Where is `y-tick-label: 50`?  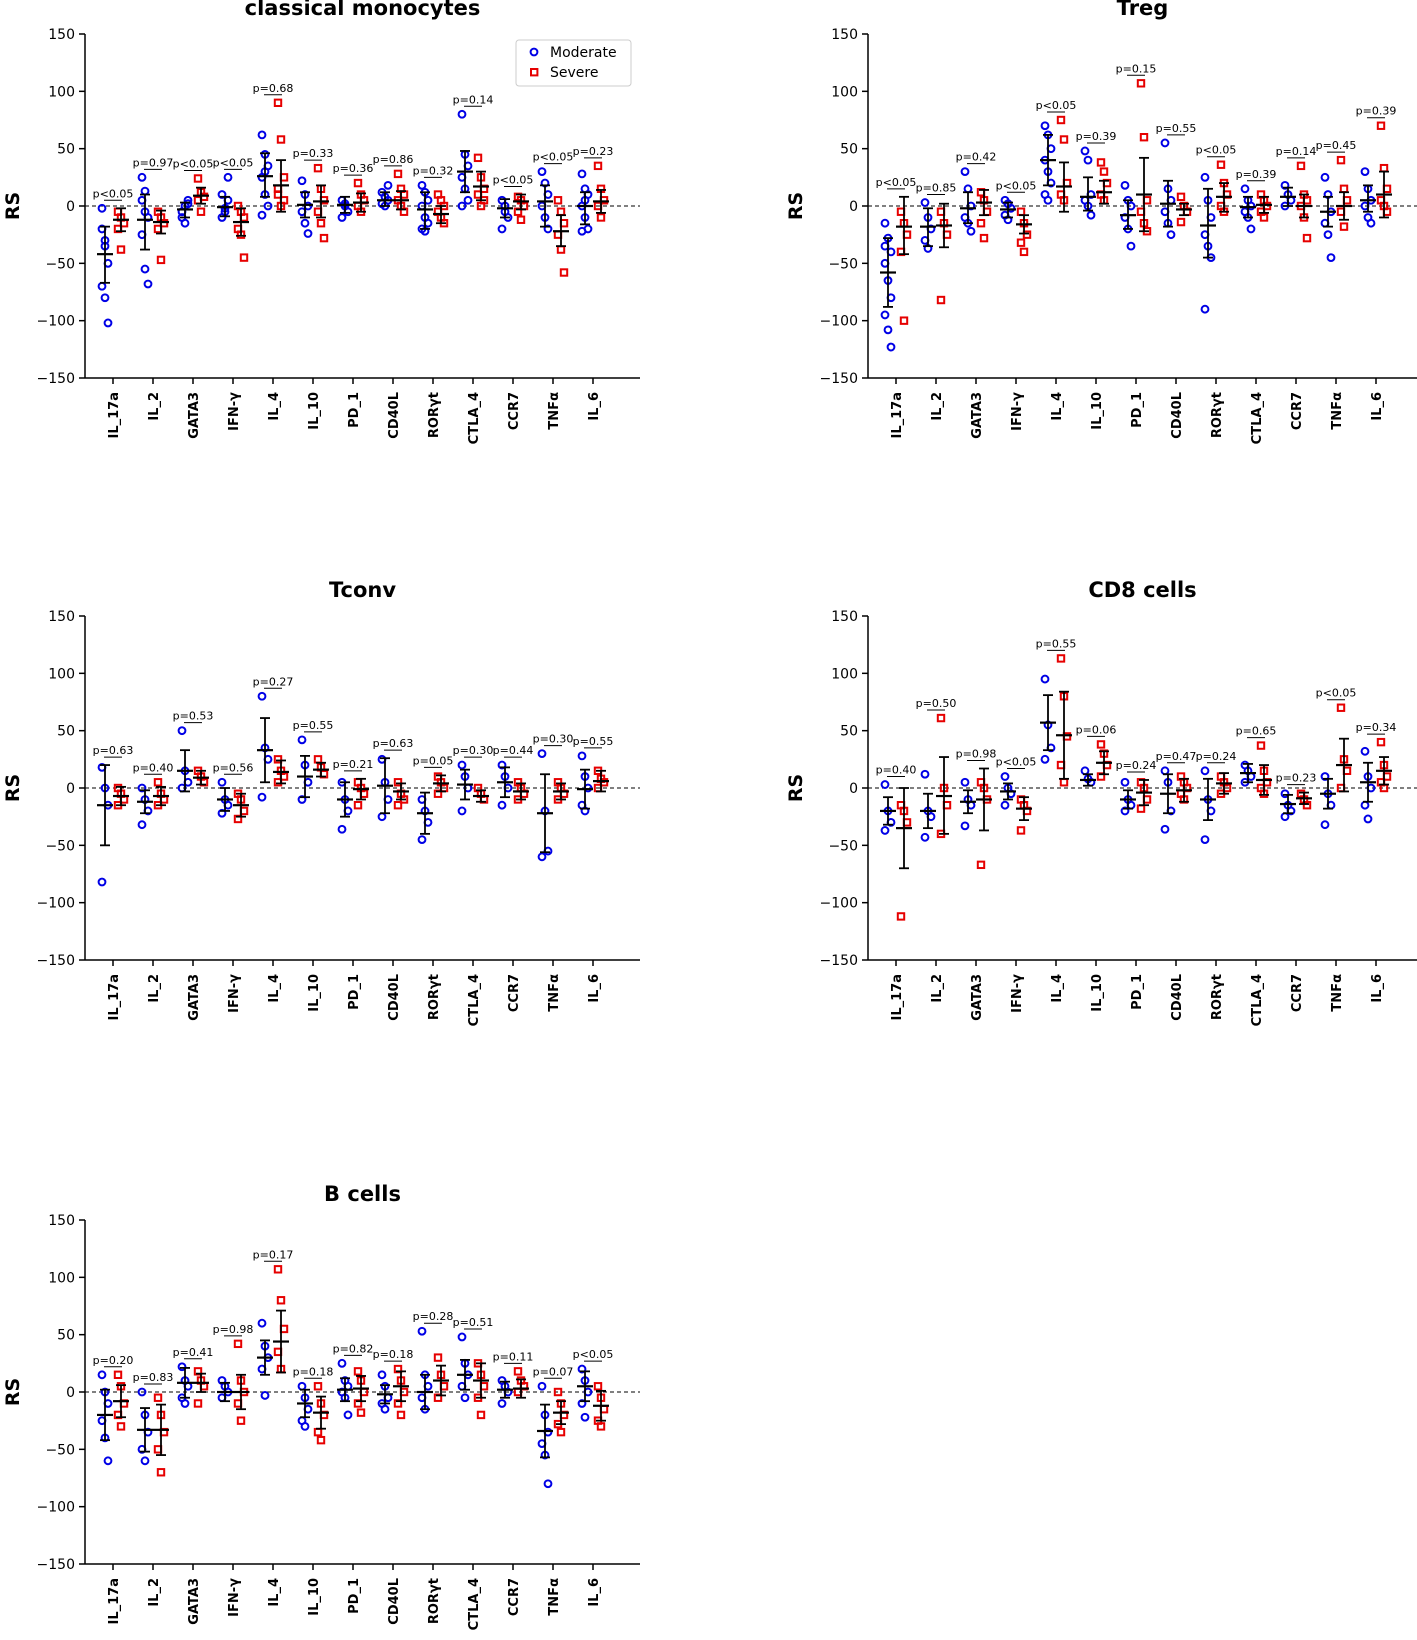
y-tick-label: 50 is located at coordinates (849, 150).